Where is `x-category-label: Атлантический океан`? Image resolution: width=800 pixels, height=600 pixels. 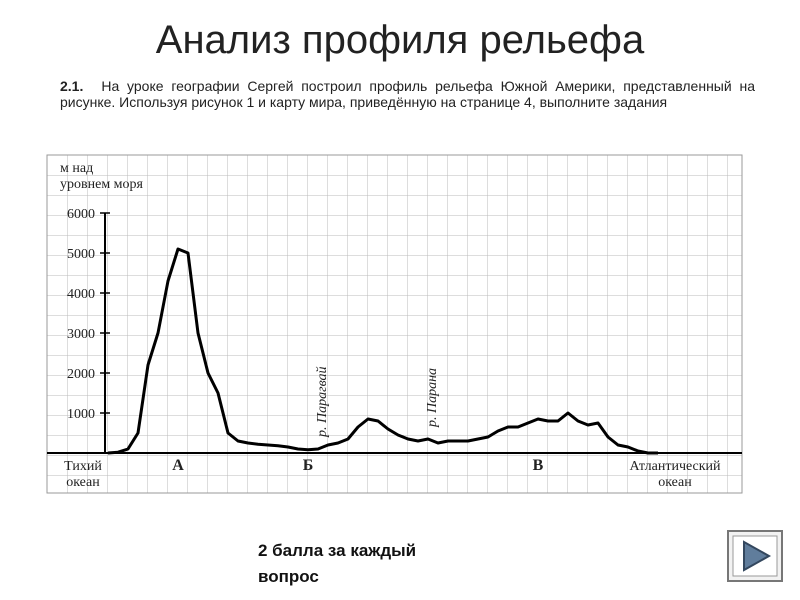 x-category-label: Атлантический океан is located at coordinates (675, 474).